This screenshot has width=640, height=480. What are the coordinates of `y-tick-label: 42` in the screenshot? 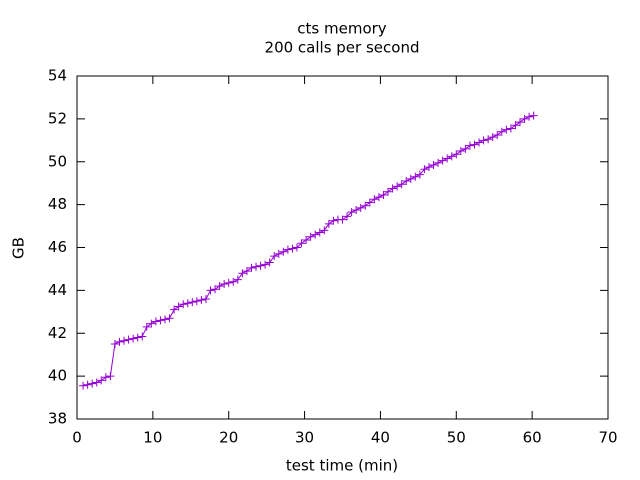 It's located at (57, 333).